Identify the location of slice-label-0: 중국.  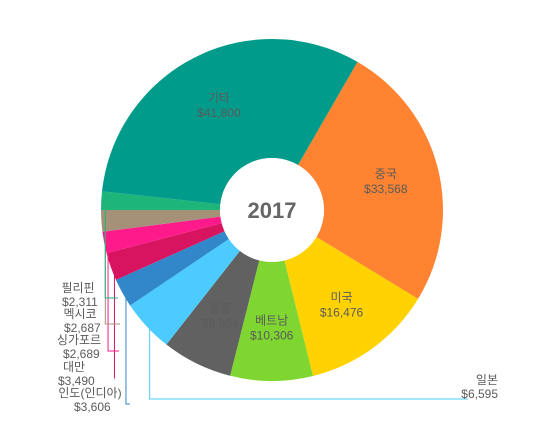
(386, 174).